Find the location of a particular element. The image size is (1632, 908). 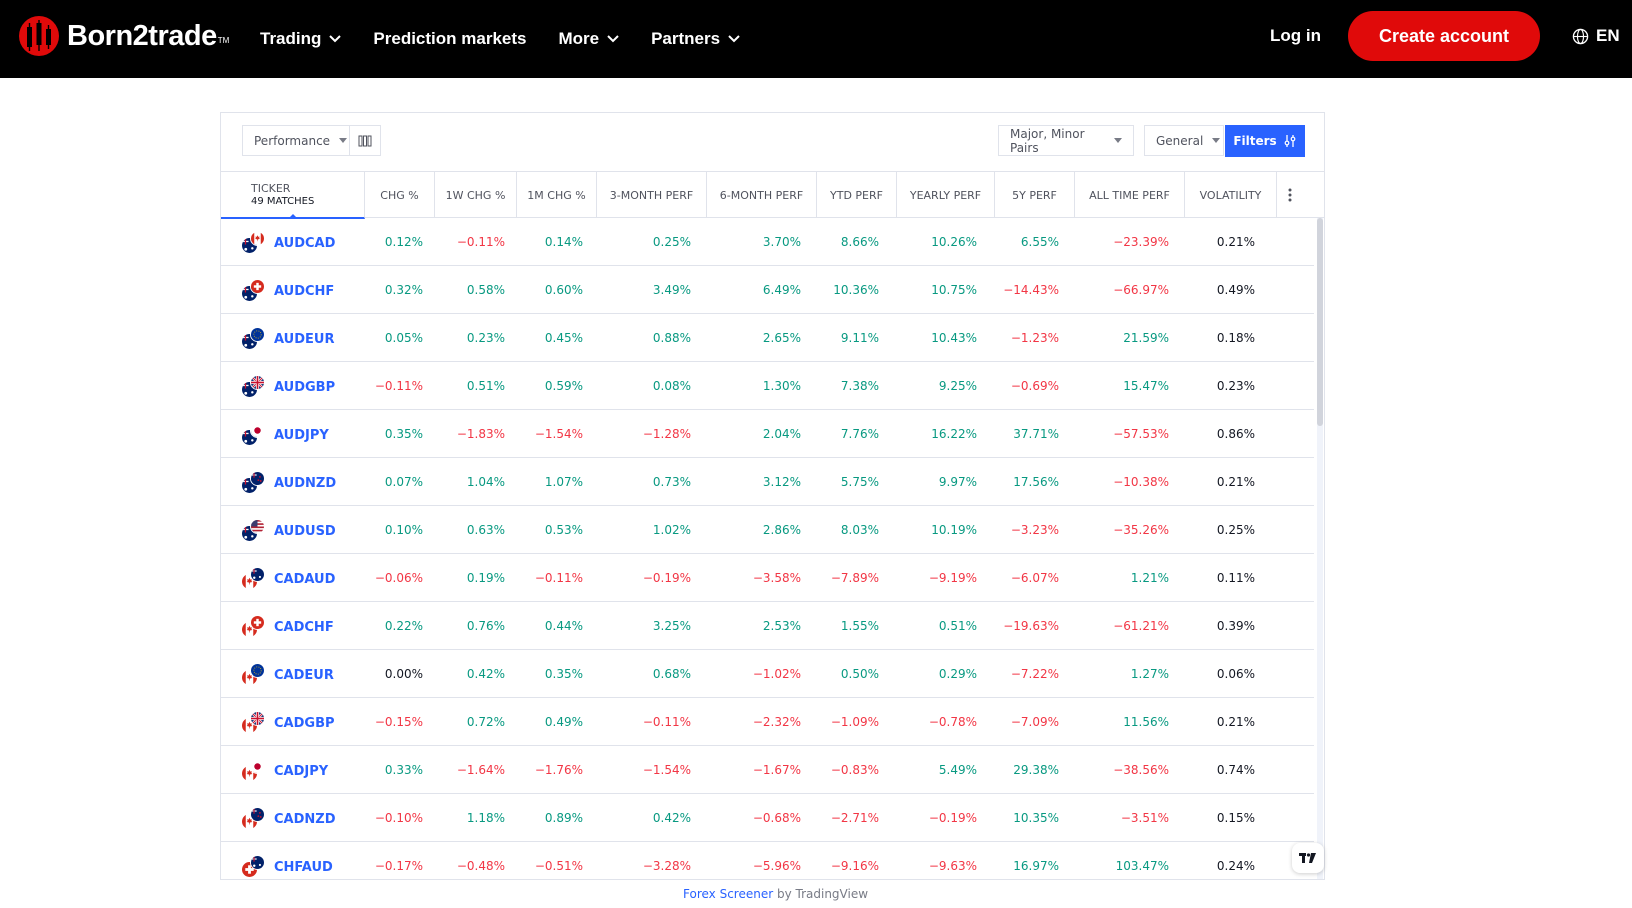

value-cell: −0.78% is located at coordinates (952, 722).